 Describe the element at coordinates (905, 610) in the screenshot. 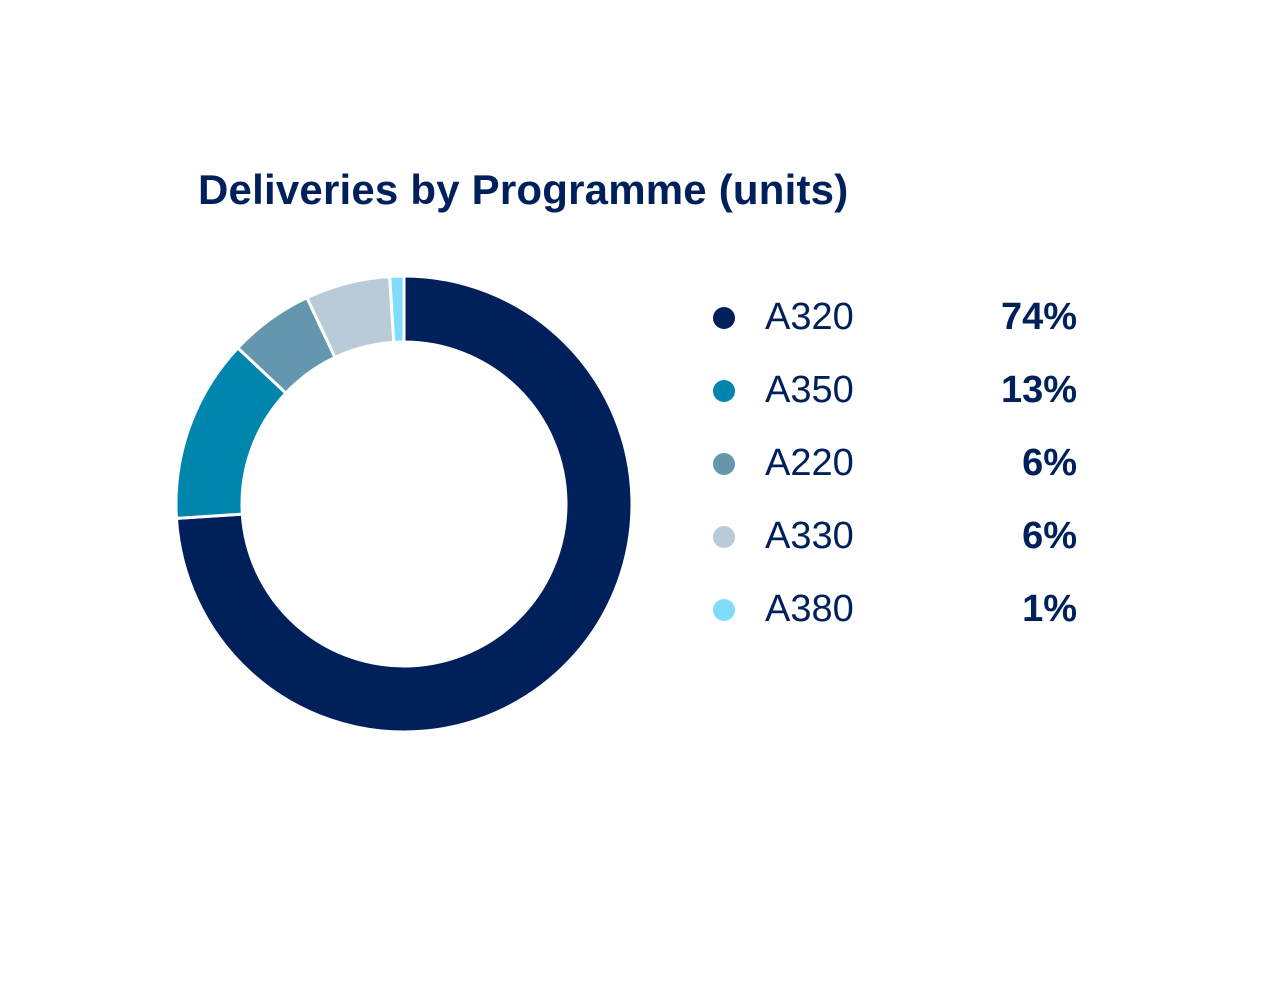

I see `legend-item-a380: A380 1%` at that location.